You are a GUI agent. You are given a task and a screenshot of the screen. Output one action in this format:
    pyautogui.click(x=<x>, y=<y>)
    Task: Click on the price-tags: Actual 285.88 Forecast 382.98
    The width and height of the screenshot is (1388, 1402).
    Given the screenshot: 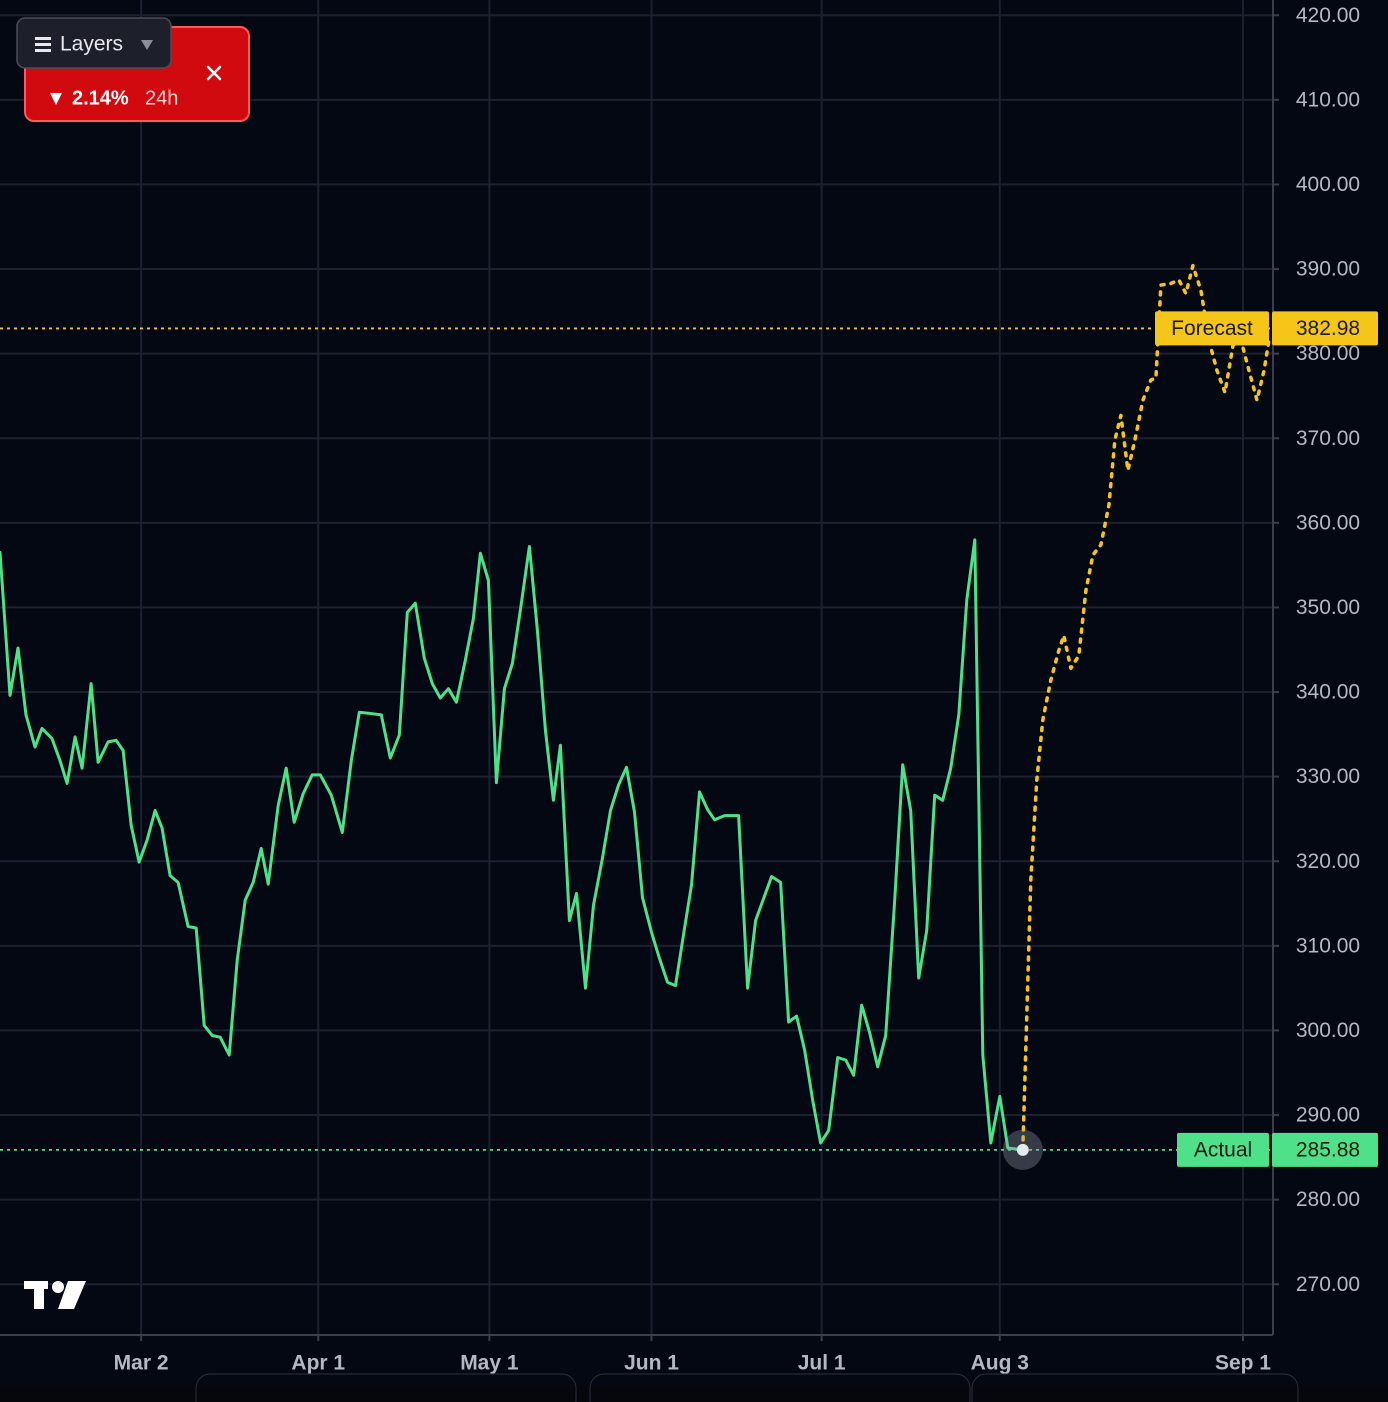 What is the action you would take?
    pyautogui.click(x=1266, y=739)
    